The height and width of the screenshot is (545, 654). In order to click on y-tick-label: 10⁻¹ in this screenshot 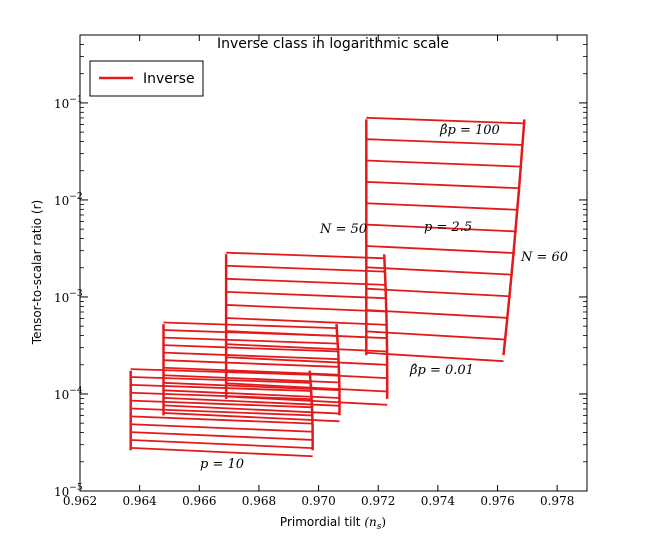, I will do `click(68, 103)`.